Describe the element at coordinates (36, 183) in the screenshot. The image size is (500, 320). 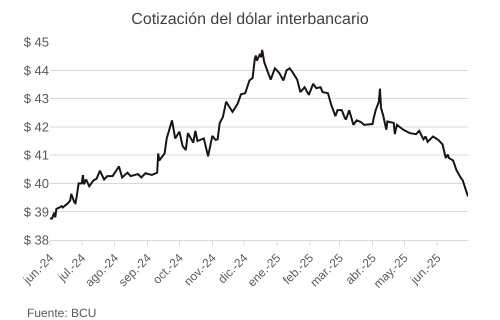
I see `y-tick-label: $ 40` at that location.